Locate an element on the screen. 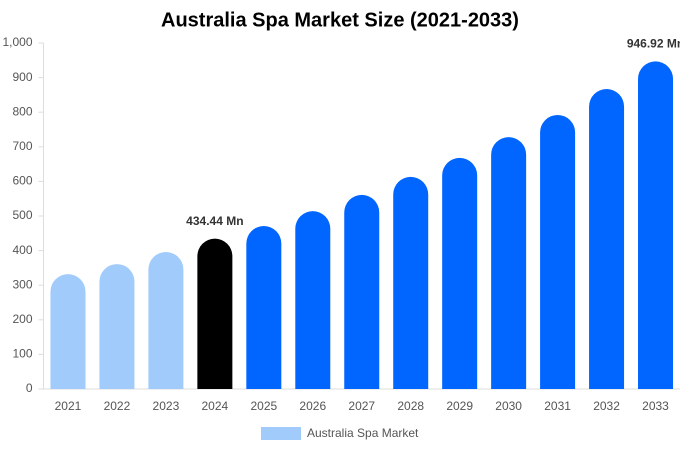 Image resolution: width=680 pixels, height=450 pixels. x-tick-label: 2029 is located at coordinates (459, 406).